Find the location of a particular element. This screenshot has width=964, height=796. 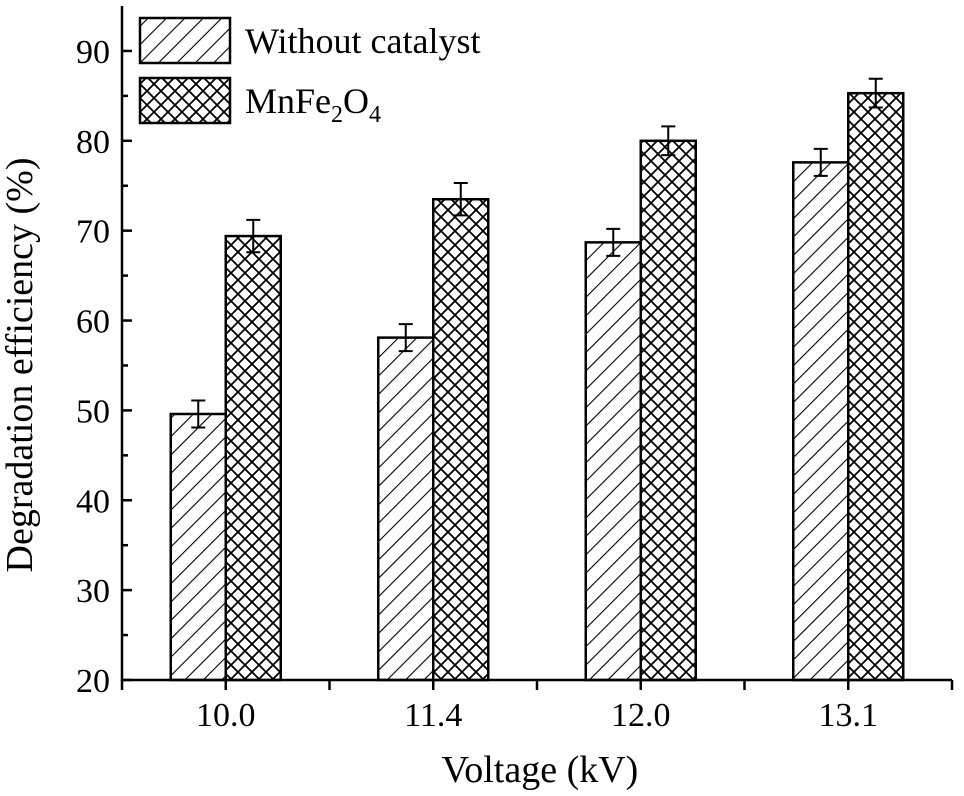

legend-label: MnFe2O4 is located at coordinates (313, 104).